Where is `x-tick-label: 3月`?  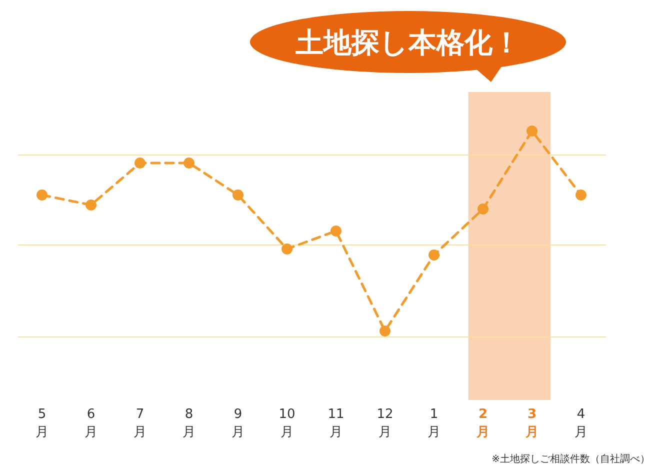 x-tick-label: 3月 is located at coordinates (531, 423).